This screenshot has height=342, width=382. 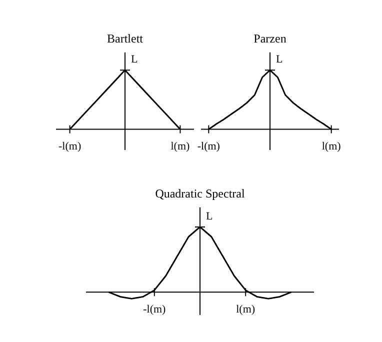 I want to click on chart-title: Parzen, so click(x=270, y=38).